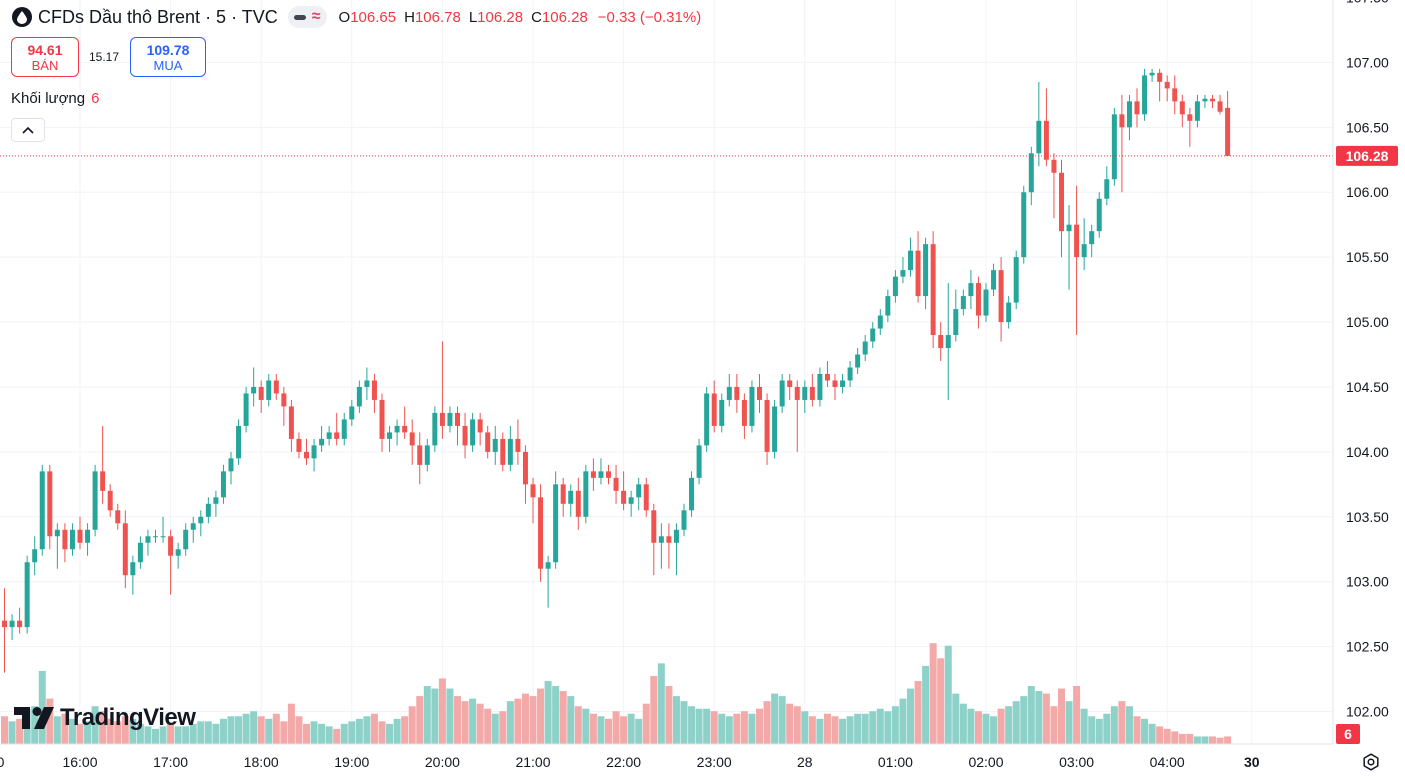  What do you see at coordinates (307, 17) in the screenshot?
I see `chart-mode-toggle: ≈` at bounding box center [307, 17].